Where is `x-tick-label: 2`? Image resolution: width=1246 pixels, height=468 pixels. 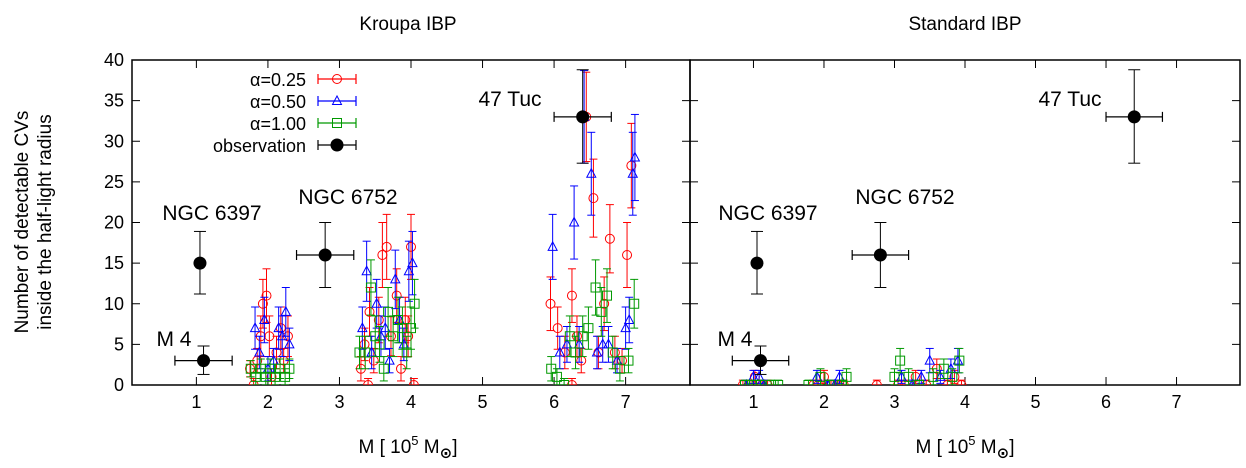
x-tick-label: 2 is located at coordinates (268, 402).